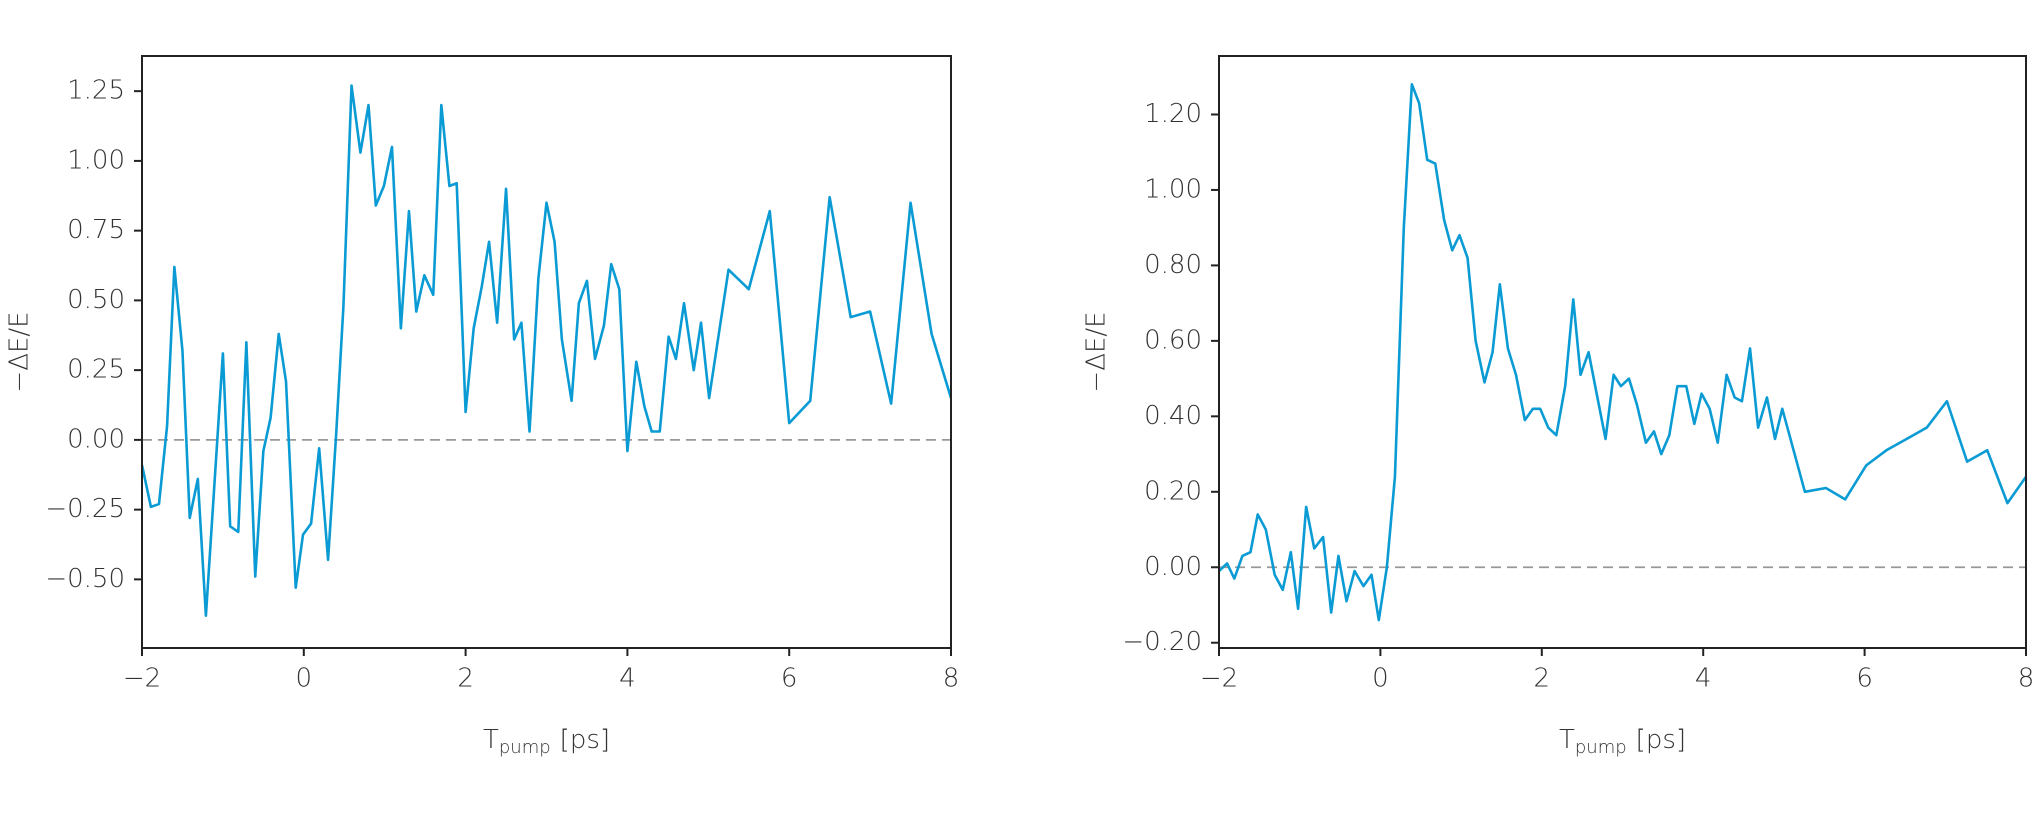  What do you see at coordinates (96, 300) in the screenshot?
I see `y-tick-label: 0.50` at bounding box center [96, 300].